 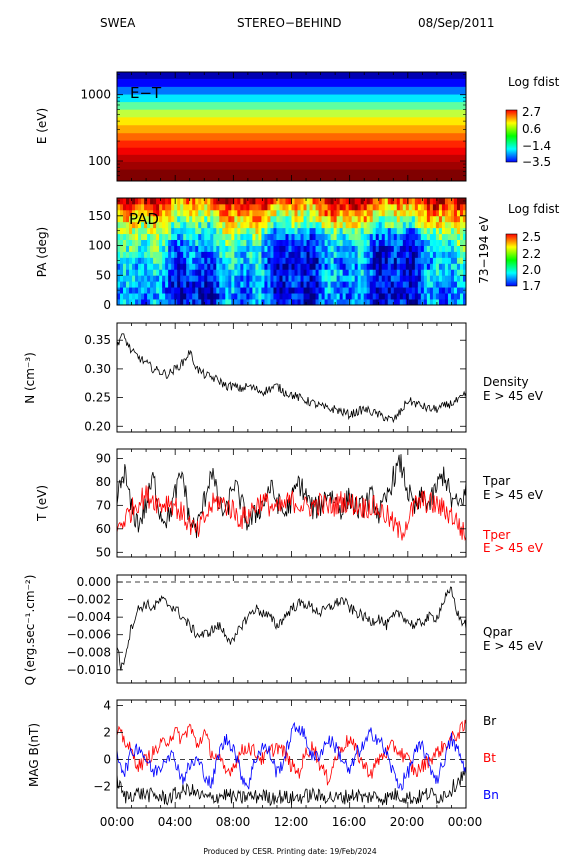 I want to click on magnetic-field-panel: −2024 MAG B(nT) Br Bt Bn, so click(x=263, y=753).